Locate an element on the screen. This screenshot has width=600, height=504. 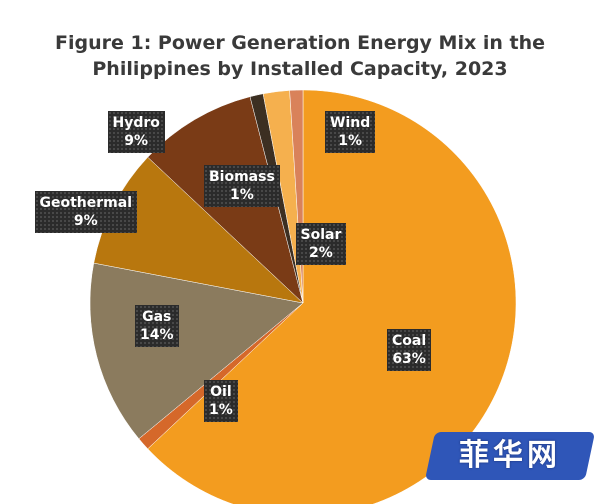
slice-label-value: 2% is located at coordinates (321, 253).